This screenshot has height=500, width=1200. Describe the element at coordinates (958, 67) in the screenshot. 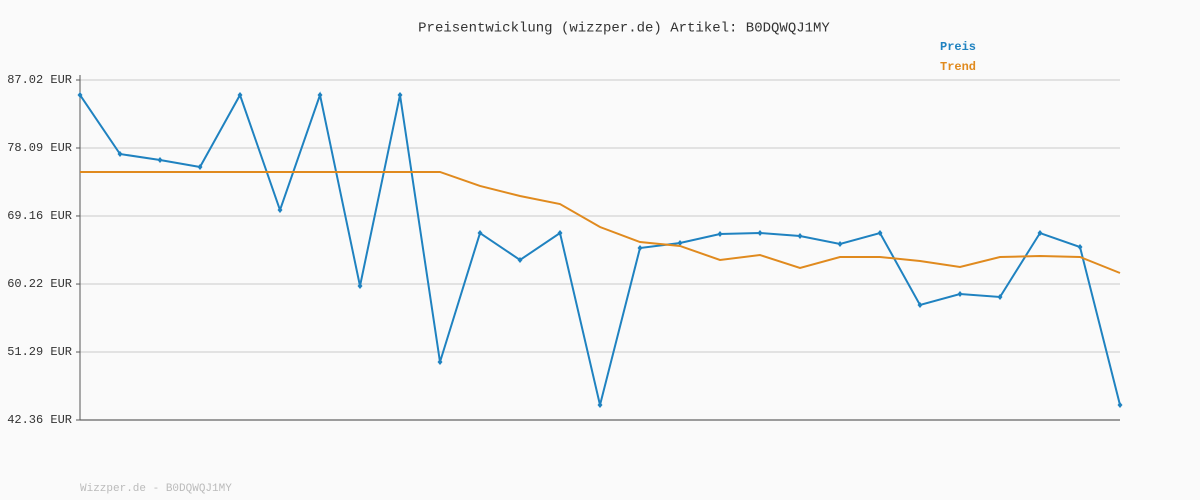

I see `legend-entry: Trend` at that location.